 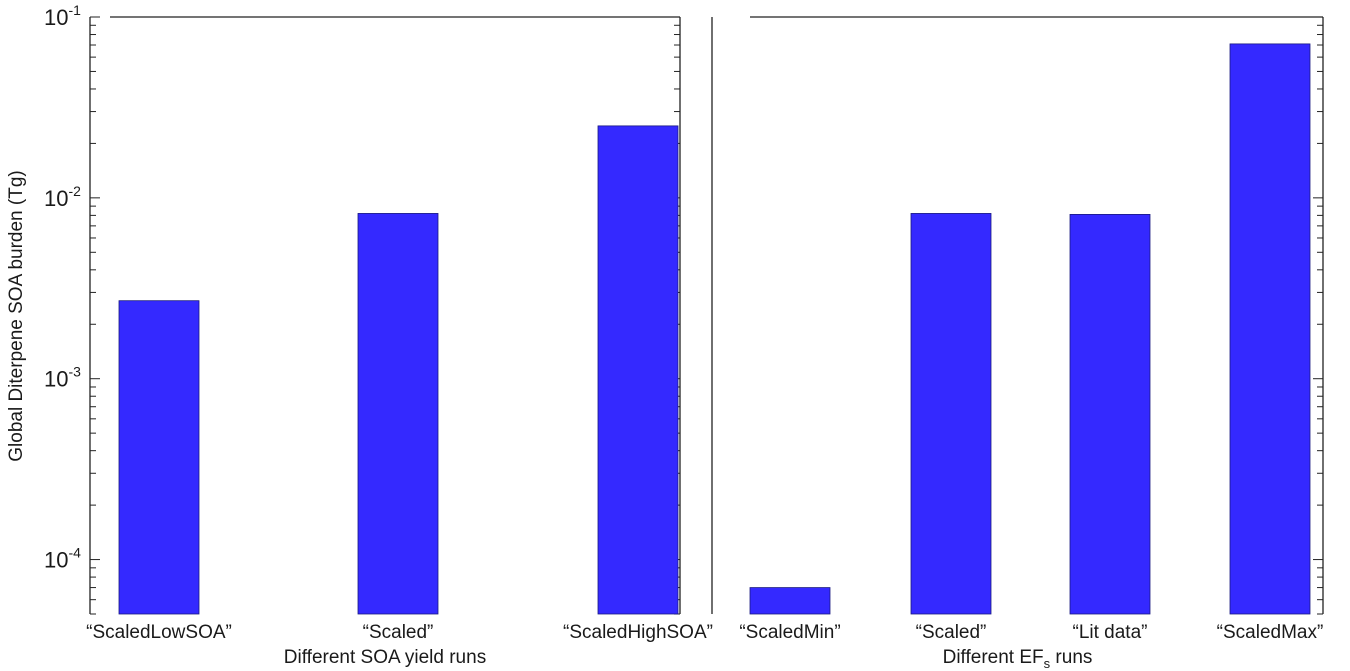 What do you see at coordinates (993, 657) in the screenshot?
I see `x-axis-title-text: Different EF` at bounding box center [993, 657].